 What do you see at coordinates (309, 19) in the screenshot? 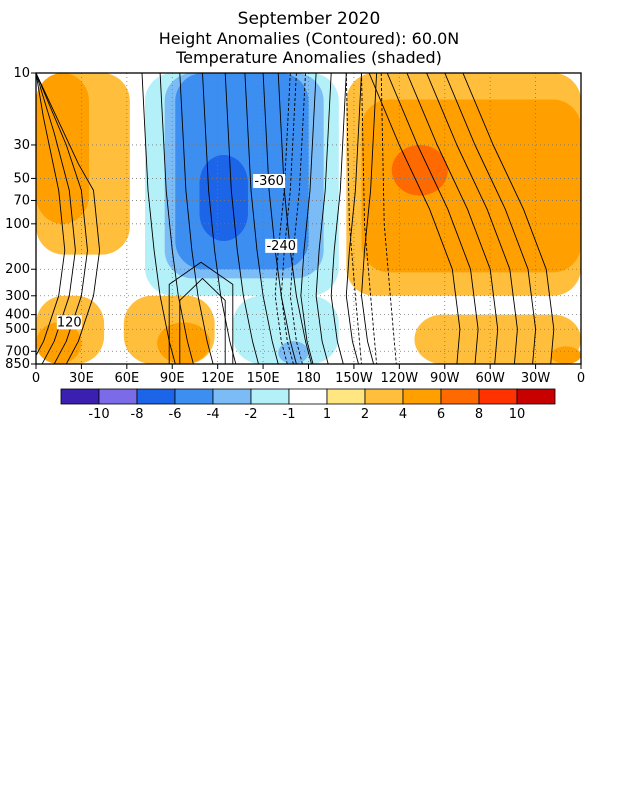
I see `chart-title: September 2020` at bounding box center [309, 19].